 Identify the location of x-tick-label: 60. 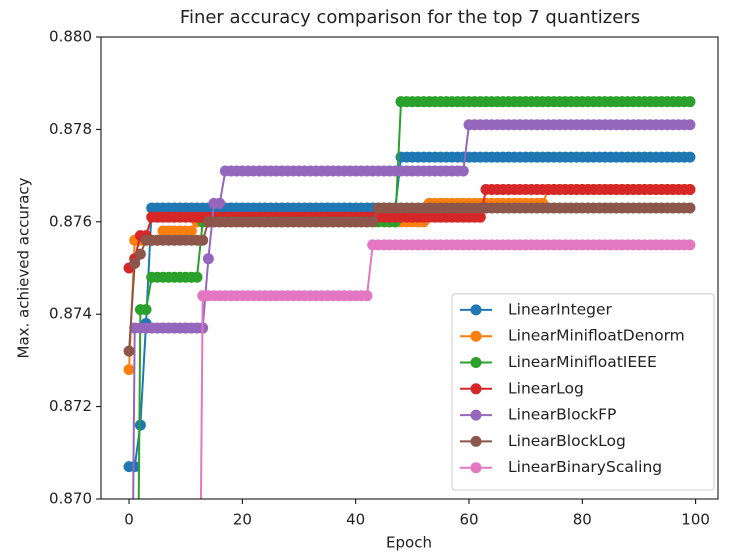
(468, 520).